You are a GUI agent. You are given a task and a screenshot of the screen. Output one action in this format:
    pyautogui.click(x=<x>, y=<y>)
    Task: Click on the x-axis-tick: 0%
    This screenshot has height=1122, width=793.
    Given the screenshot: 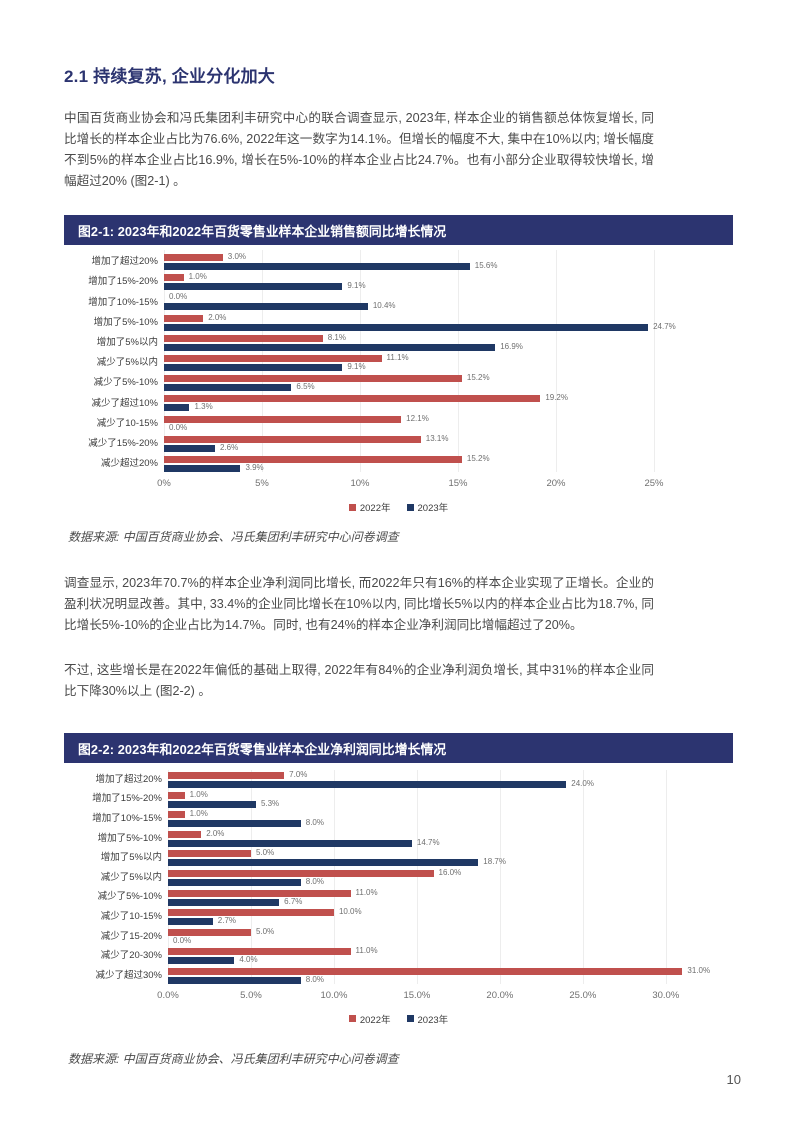 What is the action you would take?
    pyautogui.click(x=164, y=484)
    